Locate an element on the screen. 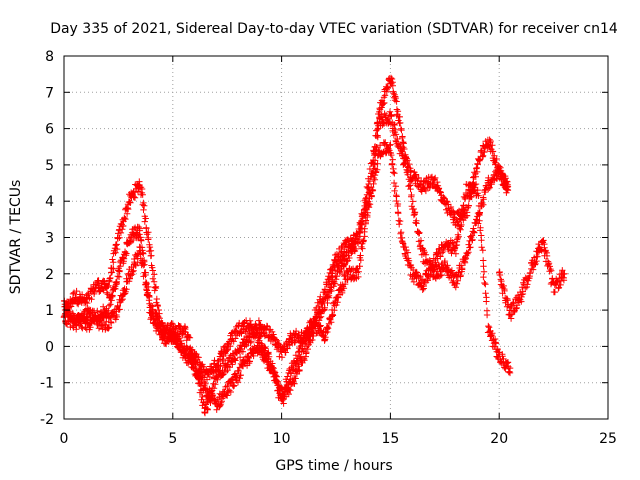 Image resolution: width=640 pixels, height=480 pixels. y-tick-label: 6 is located at coordinates (49, 130).